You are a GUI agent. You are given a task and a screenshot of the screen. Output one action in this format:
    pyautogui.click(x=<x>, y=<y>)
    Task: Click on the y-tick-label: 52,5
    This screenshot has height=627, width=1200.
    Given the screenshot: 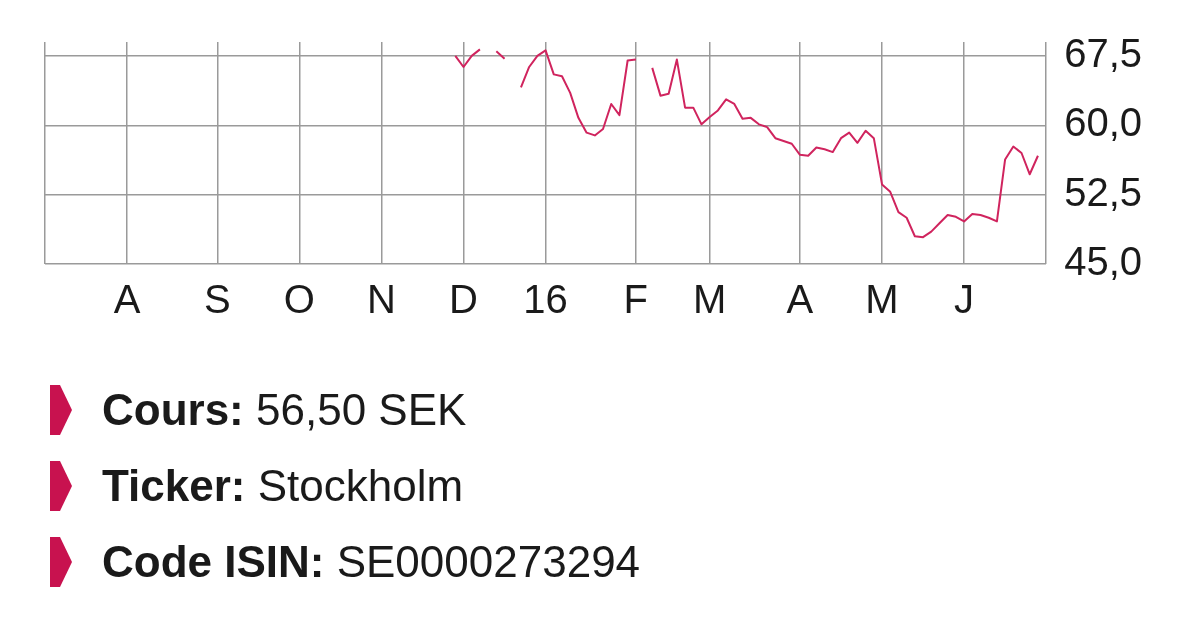 What is the action you would take?
    pyautogui.click(x=1103, y=191)
    